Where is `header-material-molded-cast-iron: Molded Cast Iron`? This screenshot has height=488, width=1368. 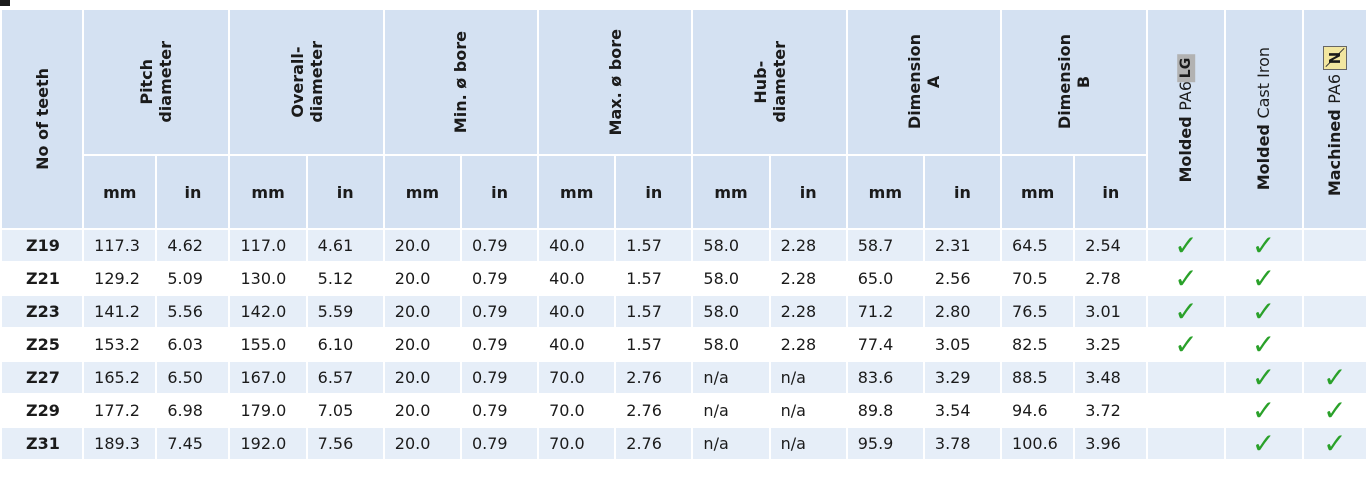
header-material-molded-cast-iron: Molded Cast Iron is located at coordinates (1263, 119).